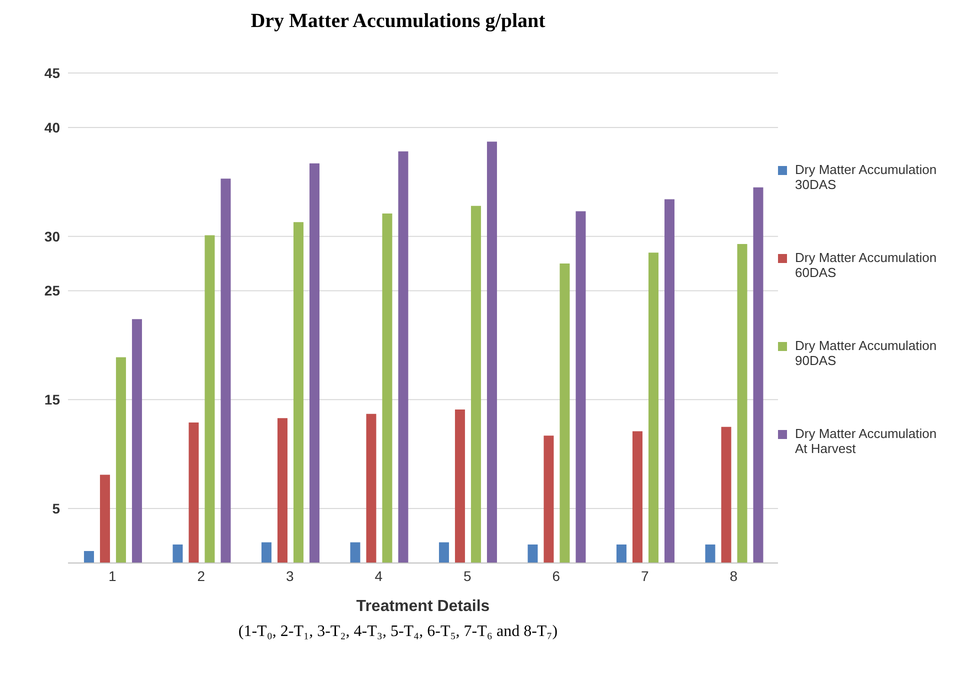 The width and height of the screenshot is (963, 675). Describe the element at coordinates (467, 576) in the screenshot. I see `x-tick-label: 5` at that location.